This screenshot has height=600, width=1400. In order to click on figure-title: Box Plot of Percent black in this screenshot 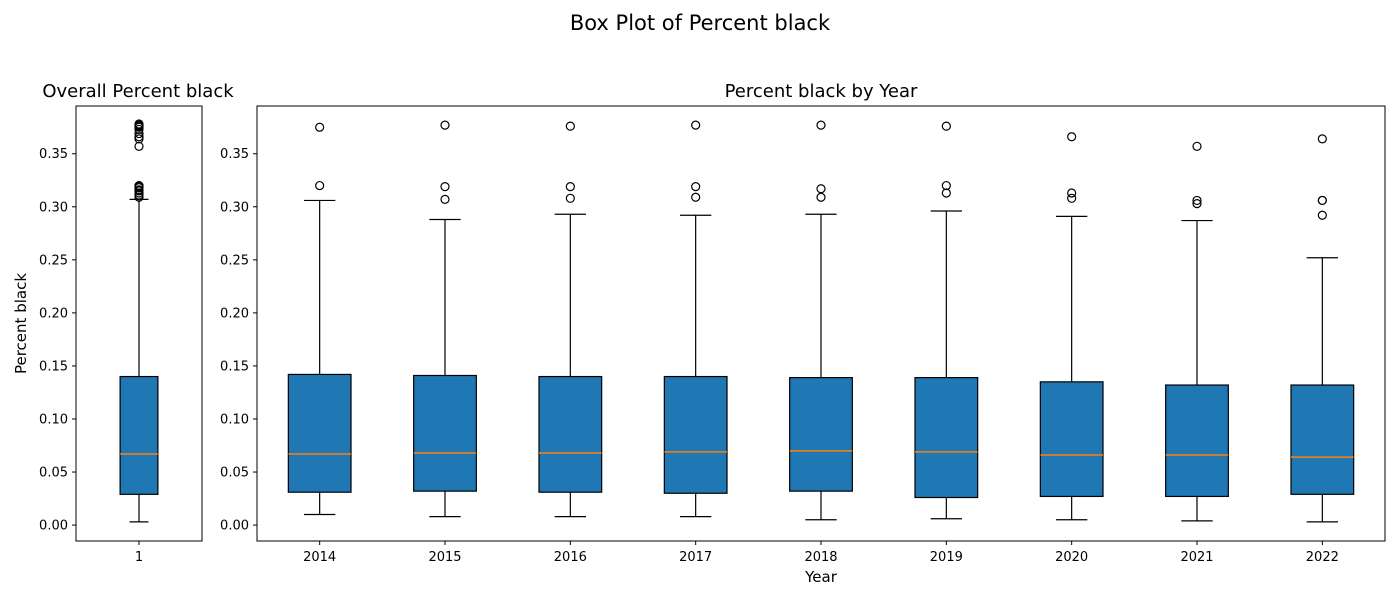, I will do `click(700, 23)`.